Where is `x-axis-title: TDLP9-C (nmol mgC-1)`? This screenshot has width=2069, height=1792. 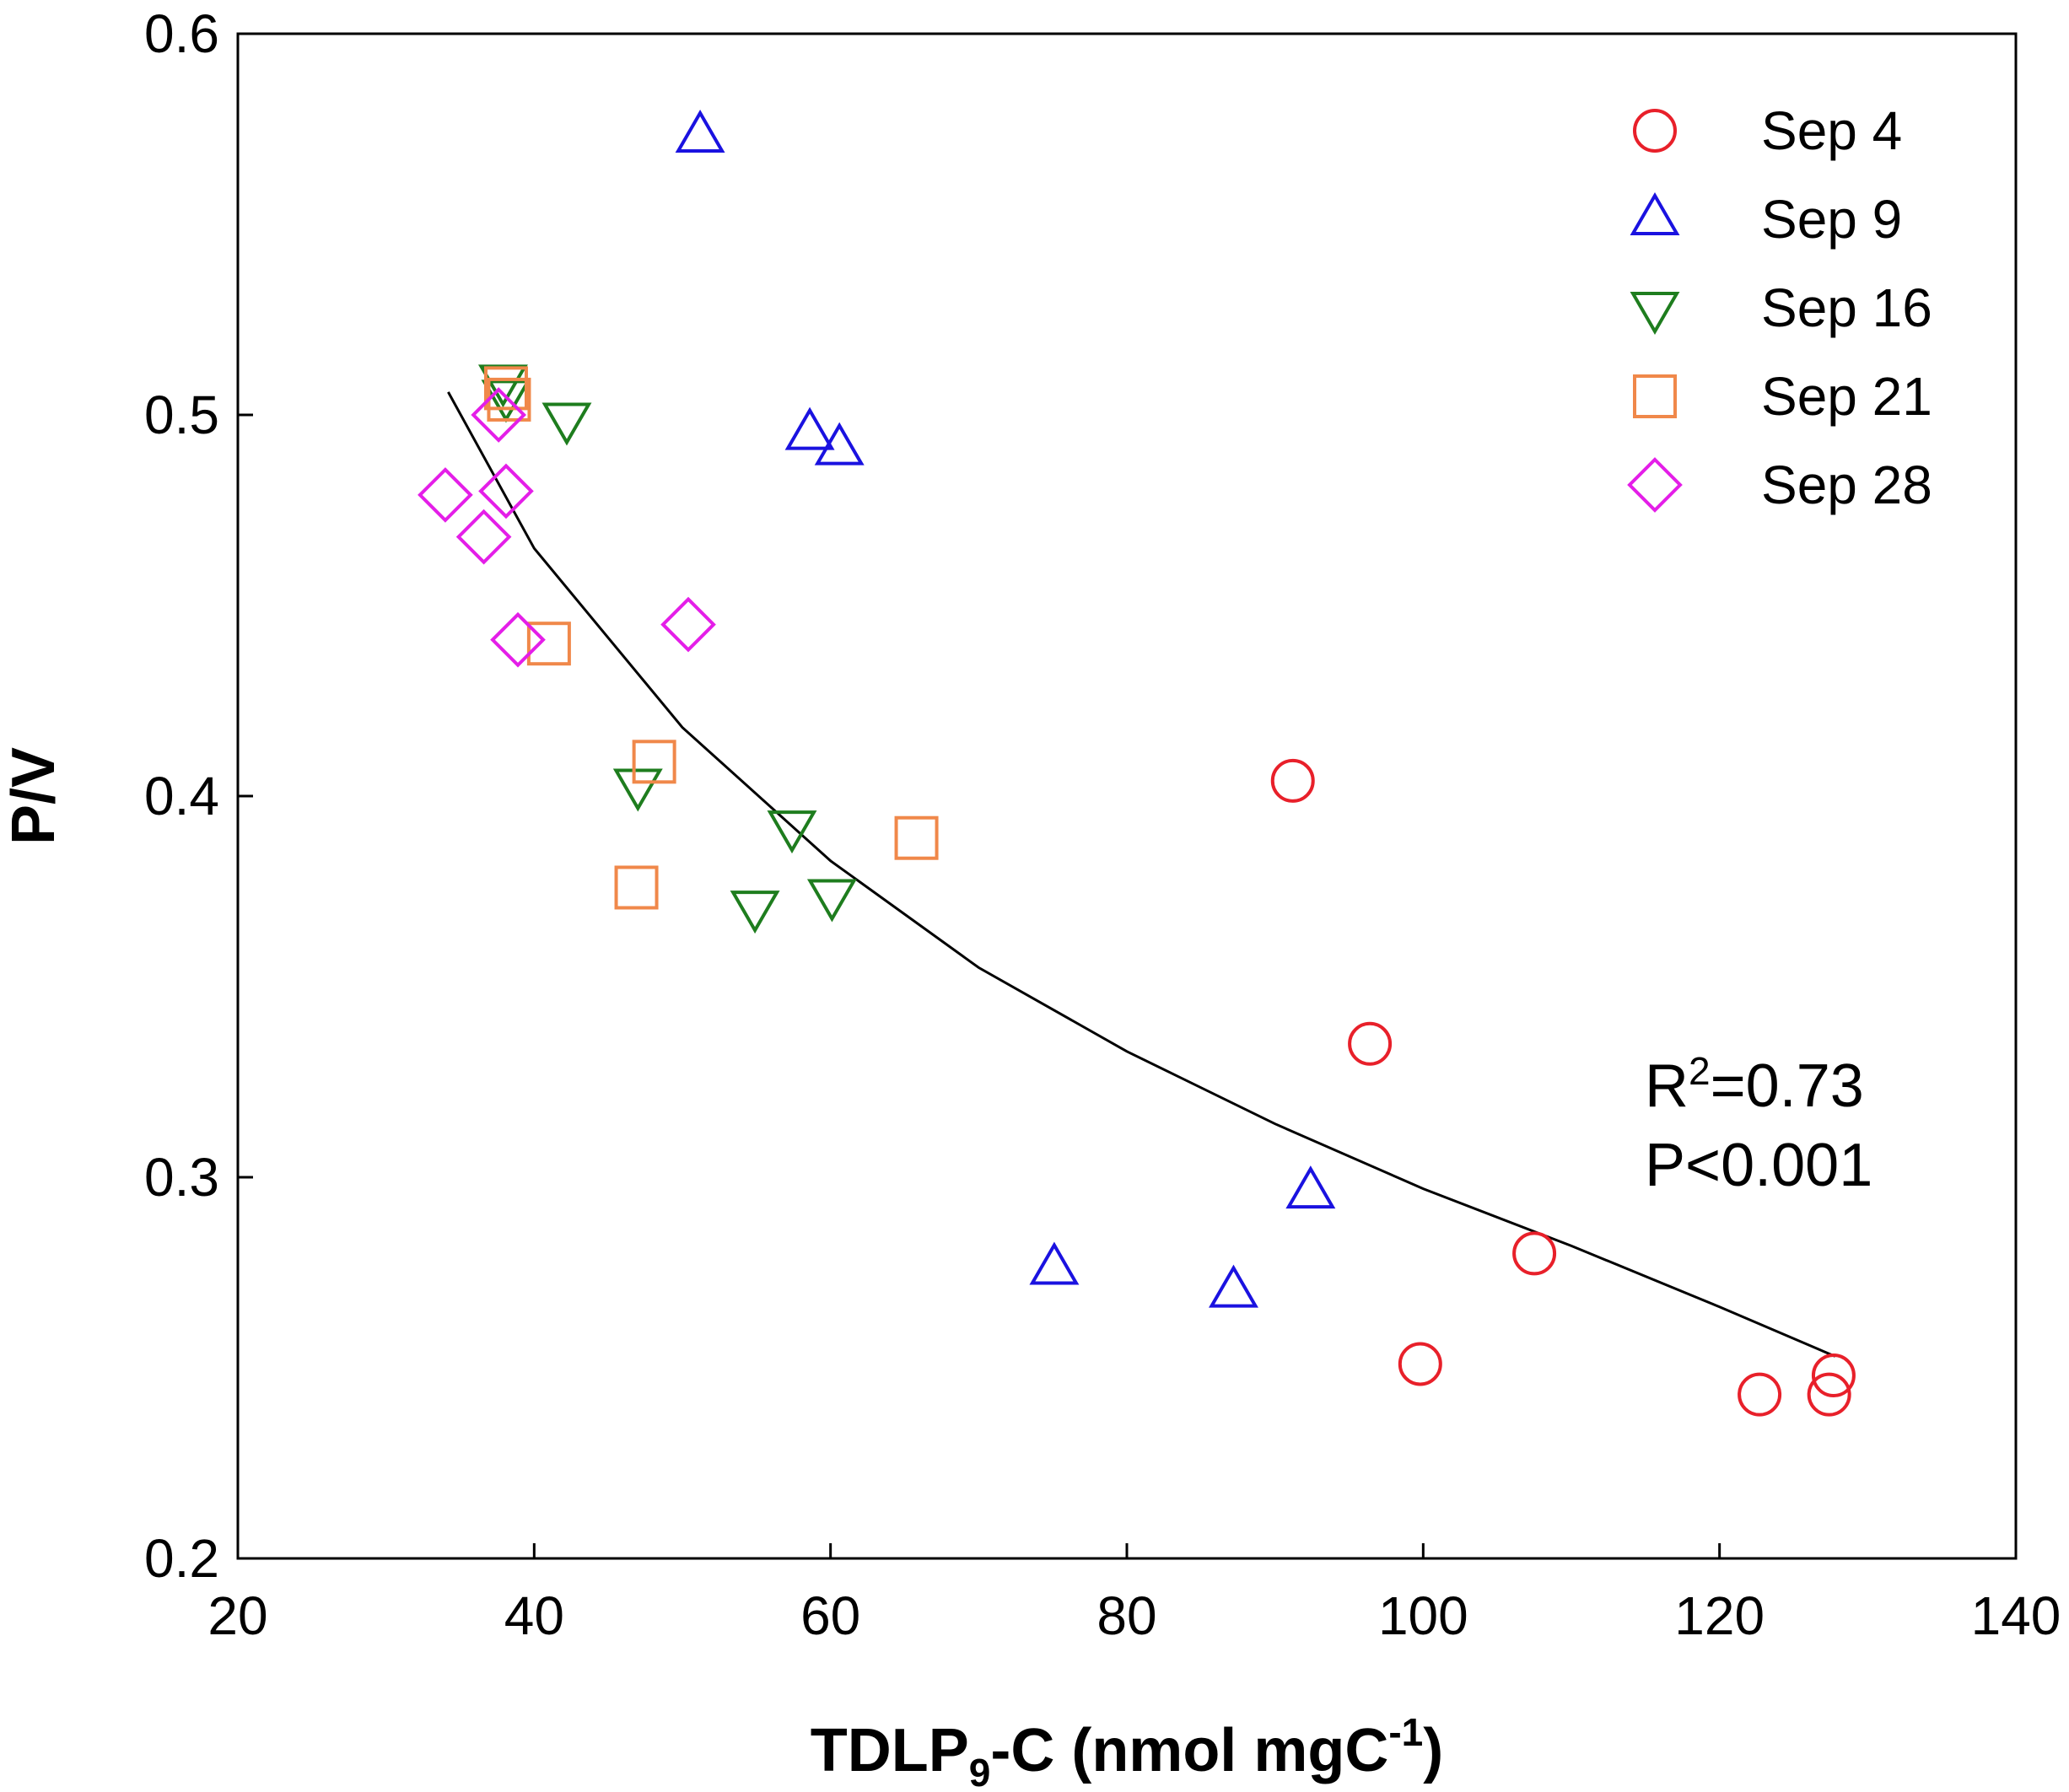
x-axis-title: TDLP9-C (nmol mgC-1) is located at coordinates (1127, 1751).